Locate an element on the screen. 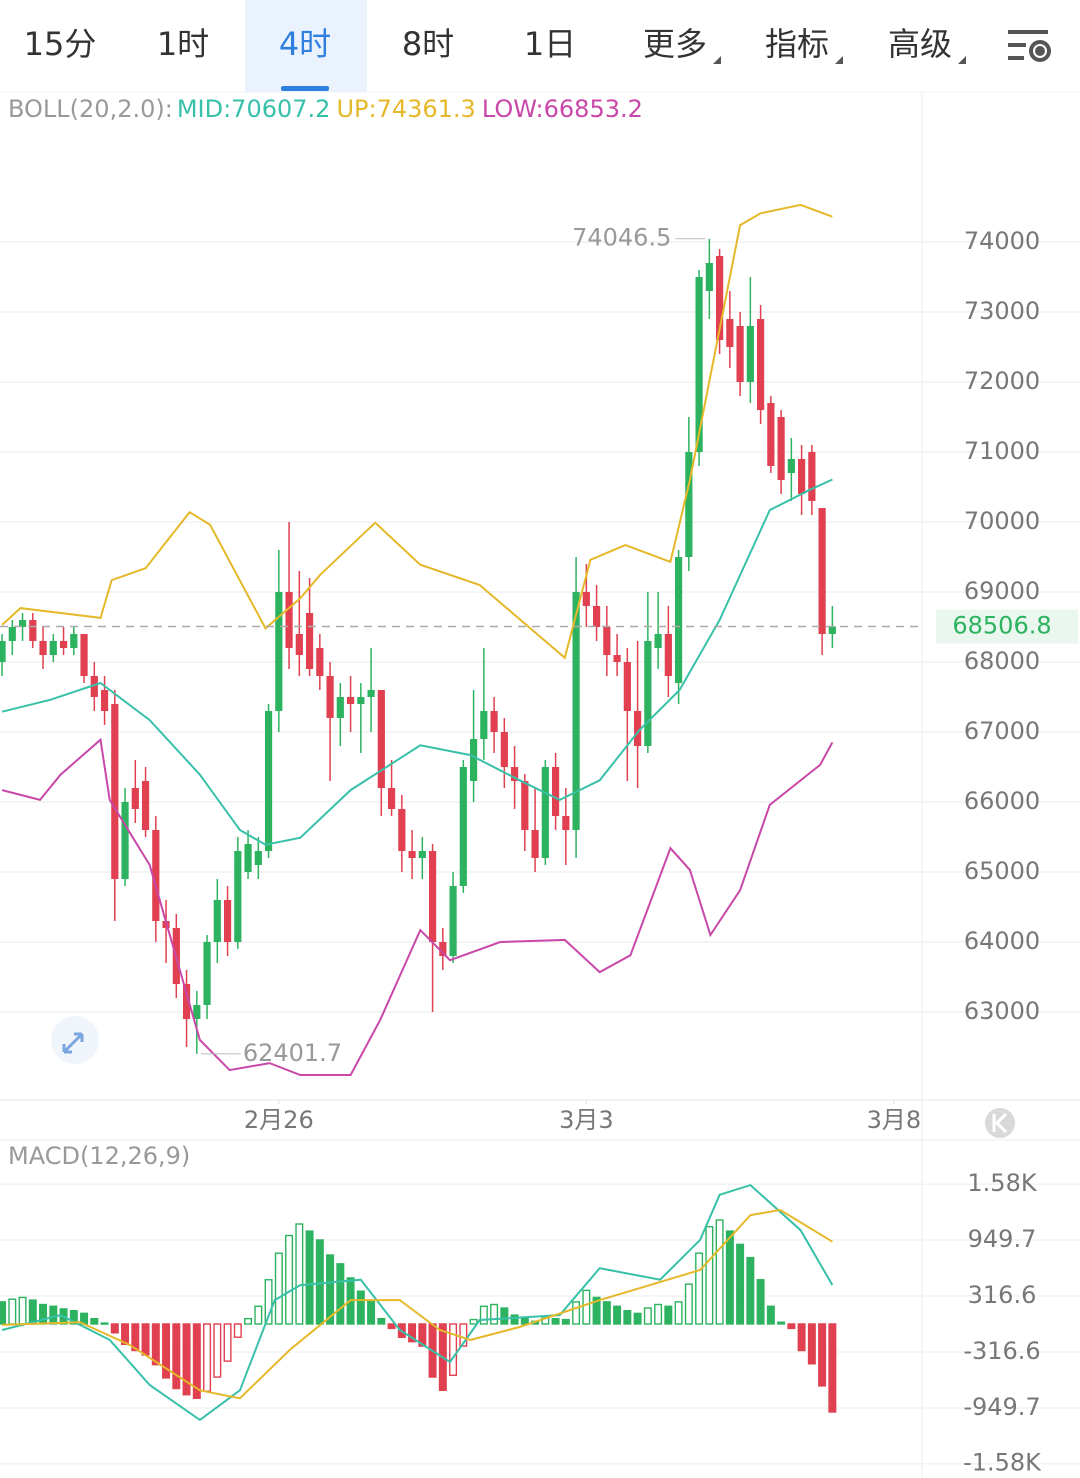  tab: 15分 is located at coordinates (60, 44).